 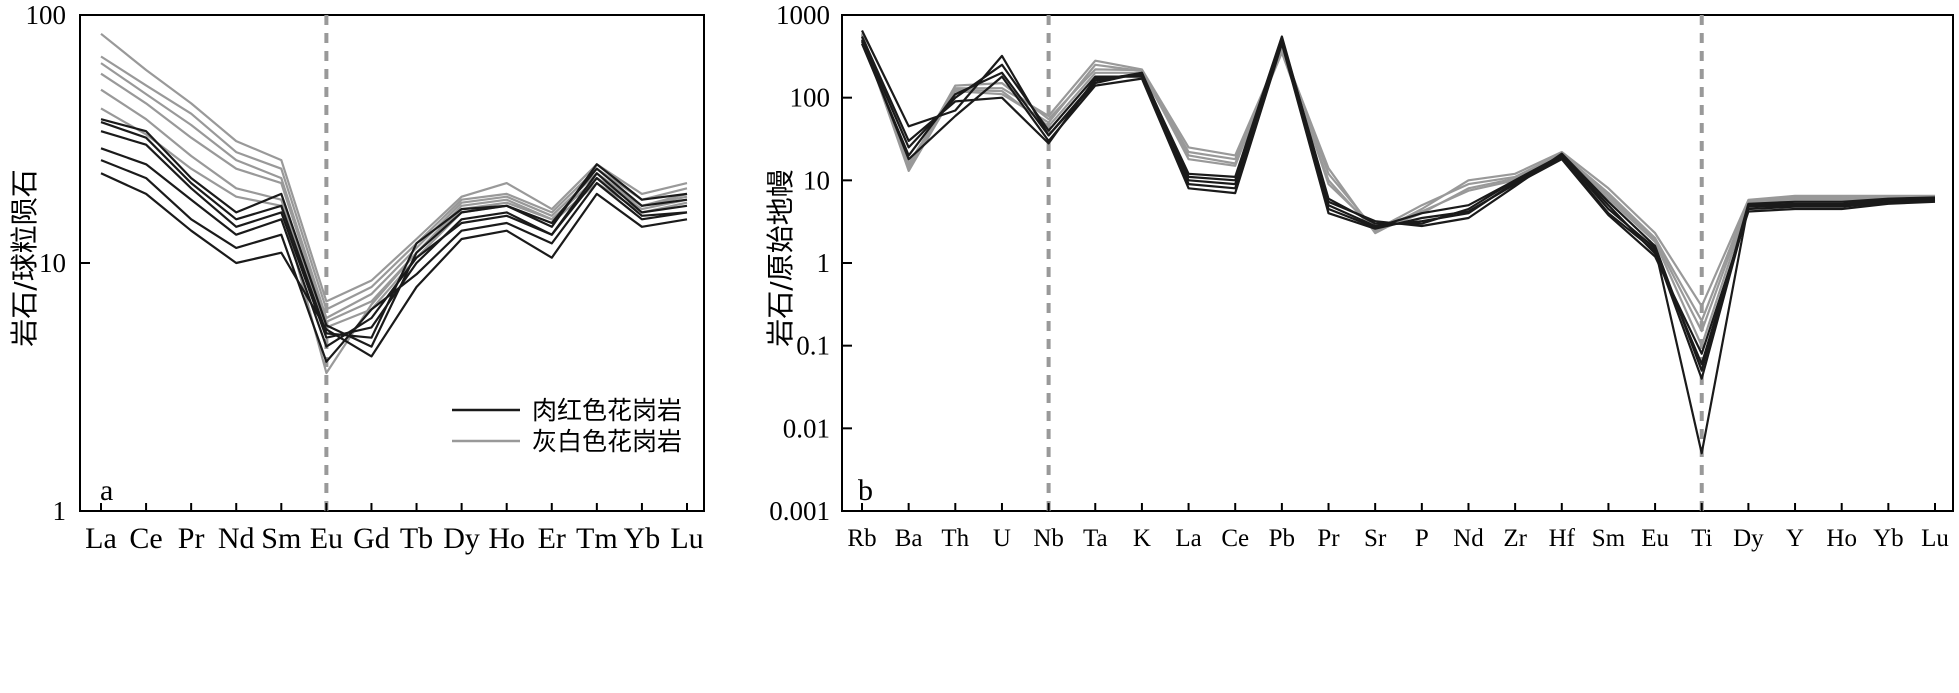 I want to click on x-tick-label: Zr, so click(x=1515, y=538).